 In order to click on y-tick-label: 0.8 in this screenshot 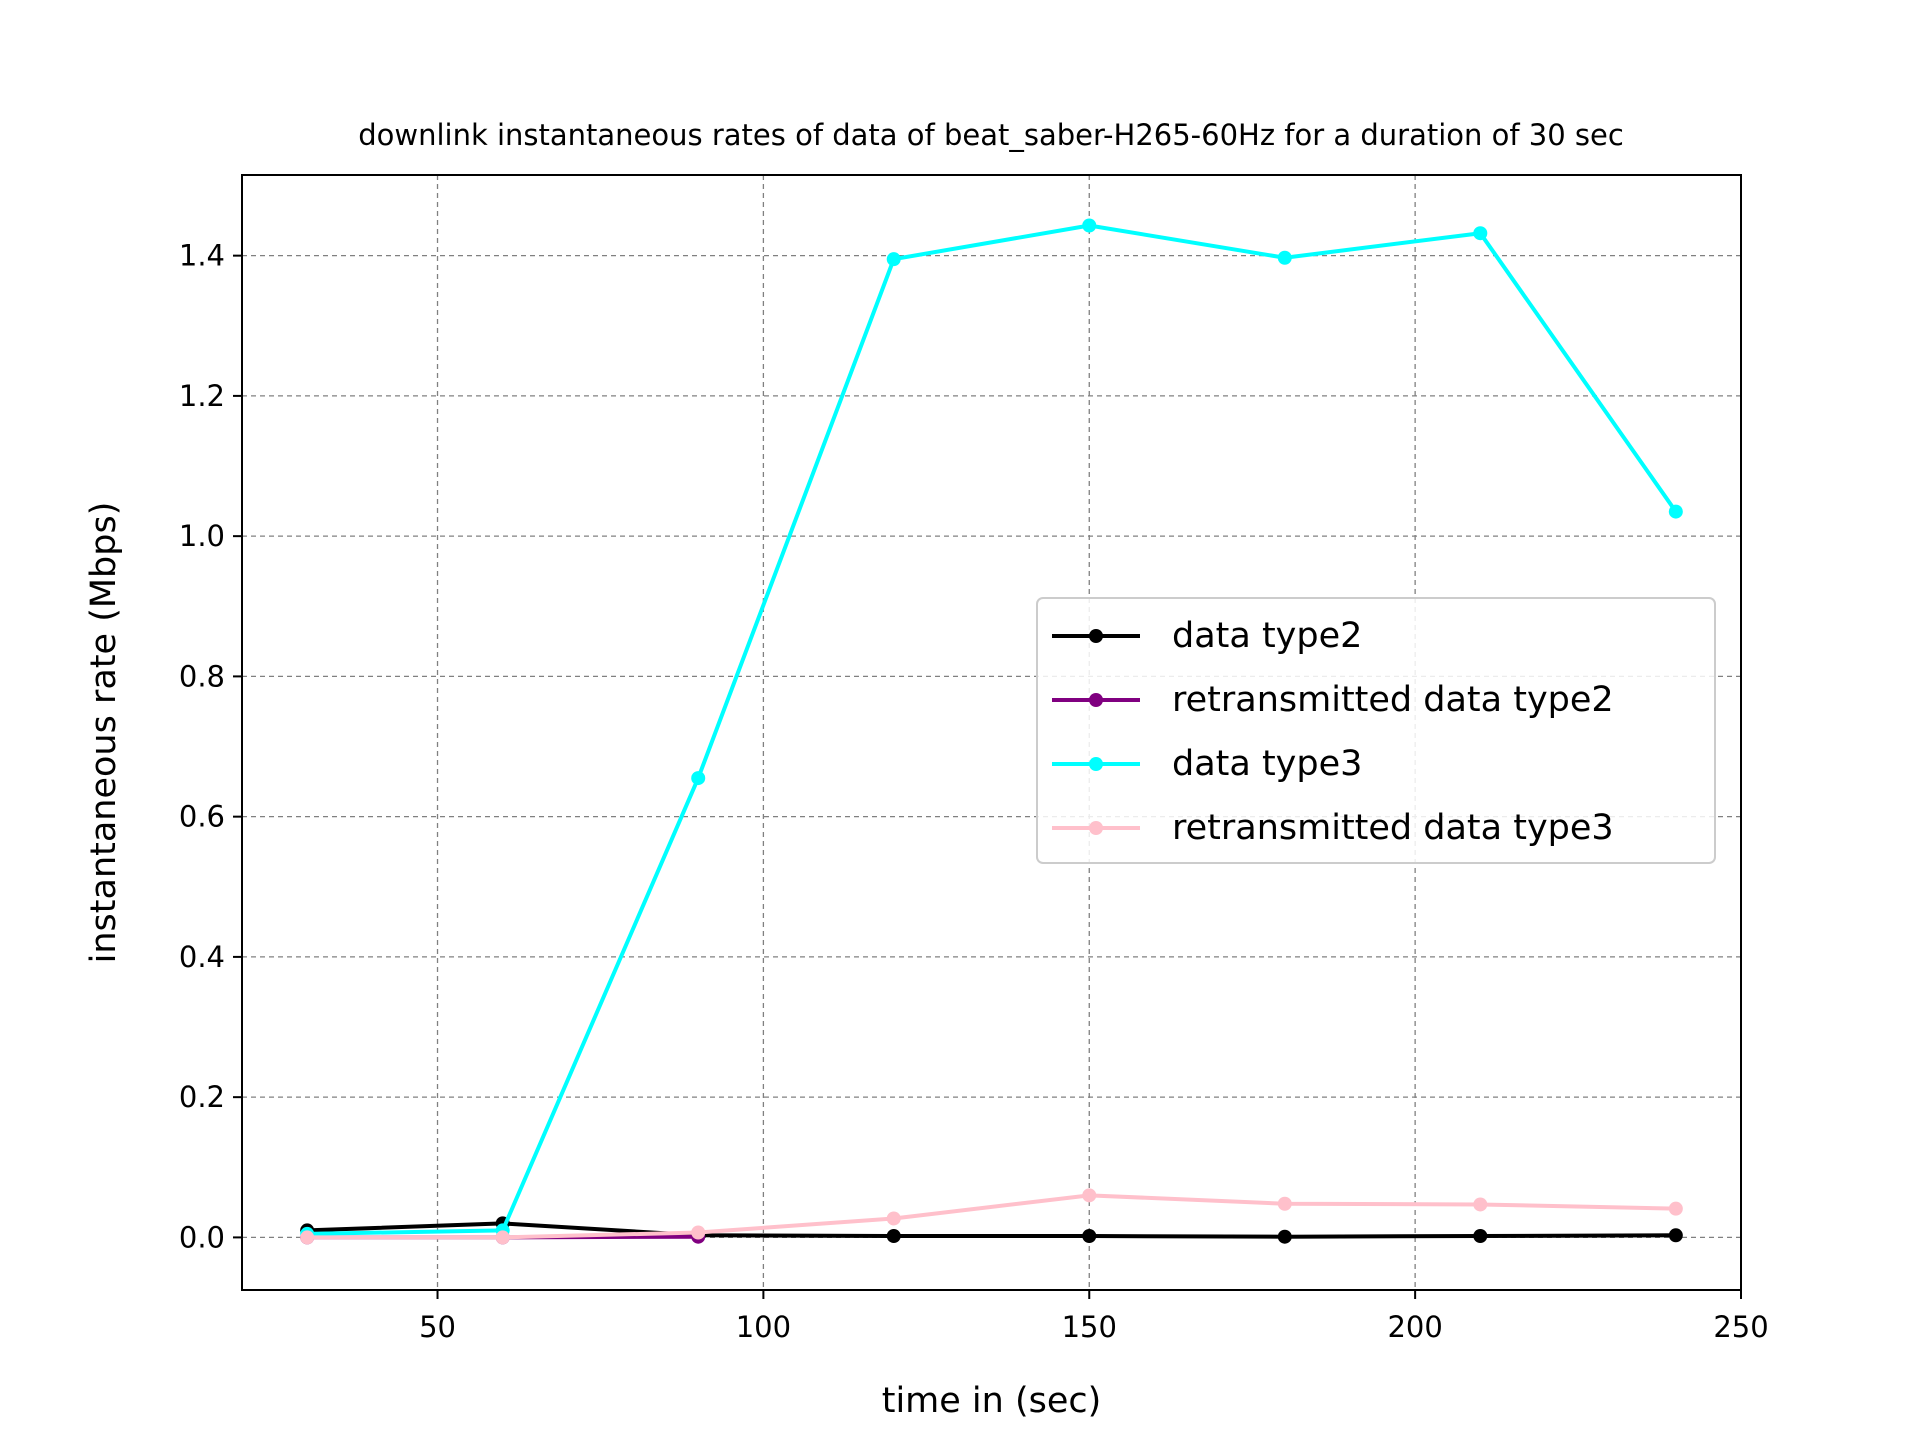, I will do `click(202, 676)`.